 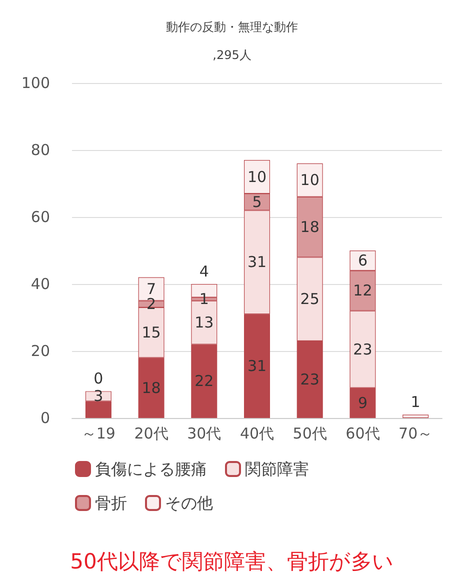 What do you see at coordinates (40, 217) in the screenshot?
I see `y-tick-label: 60` at bounding box center [40, 217].